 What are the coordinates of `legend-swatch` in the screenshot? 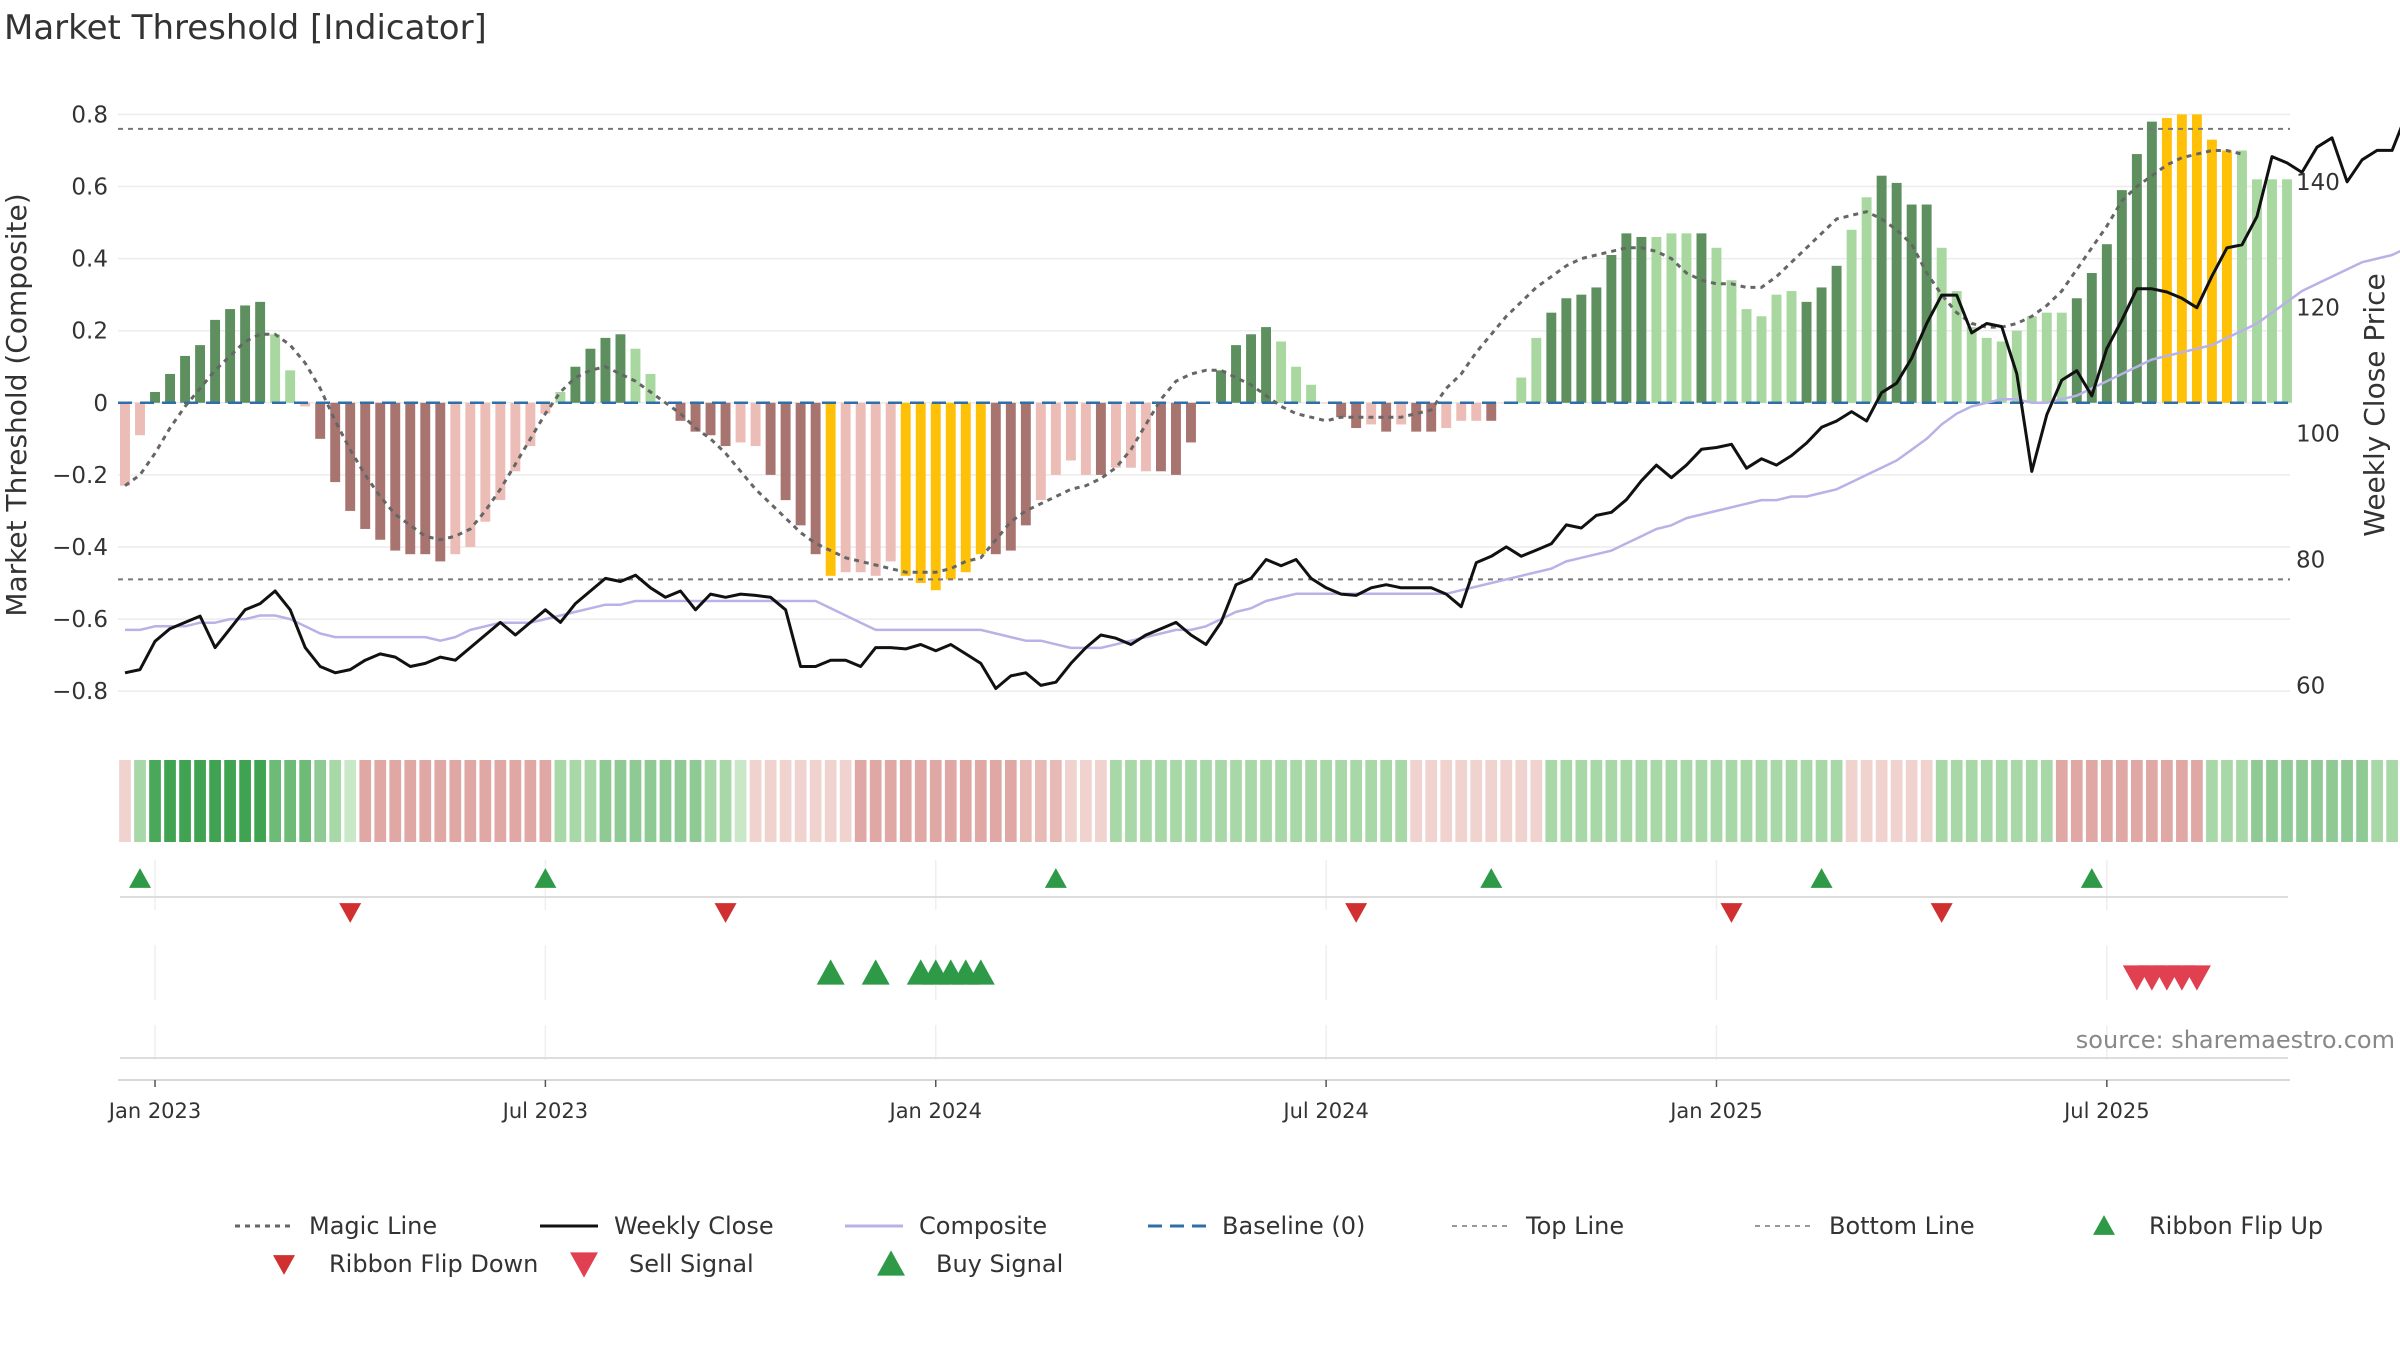 It's located at (891, 1263).